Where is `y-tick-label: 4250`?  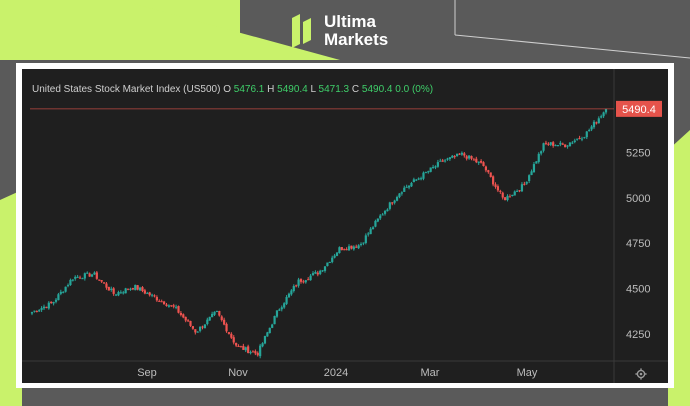 y-tick-label: 4250 is located at coordinates (638, 335).